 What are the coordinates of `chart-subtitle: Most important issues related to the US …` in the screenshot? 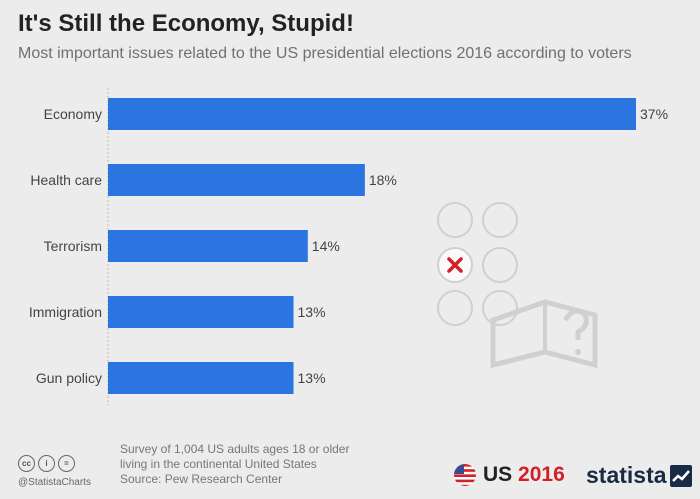 It's located at (325, 53).